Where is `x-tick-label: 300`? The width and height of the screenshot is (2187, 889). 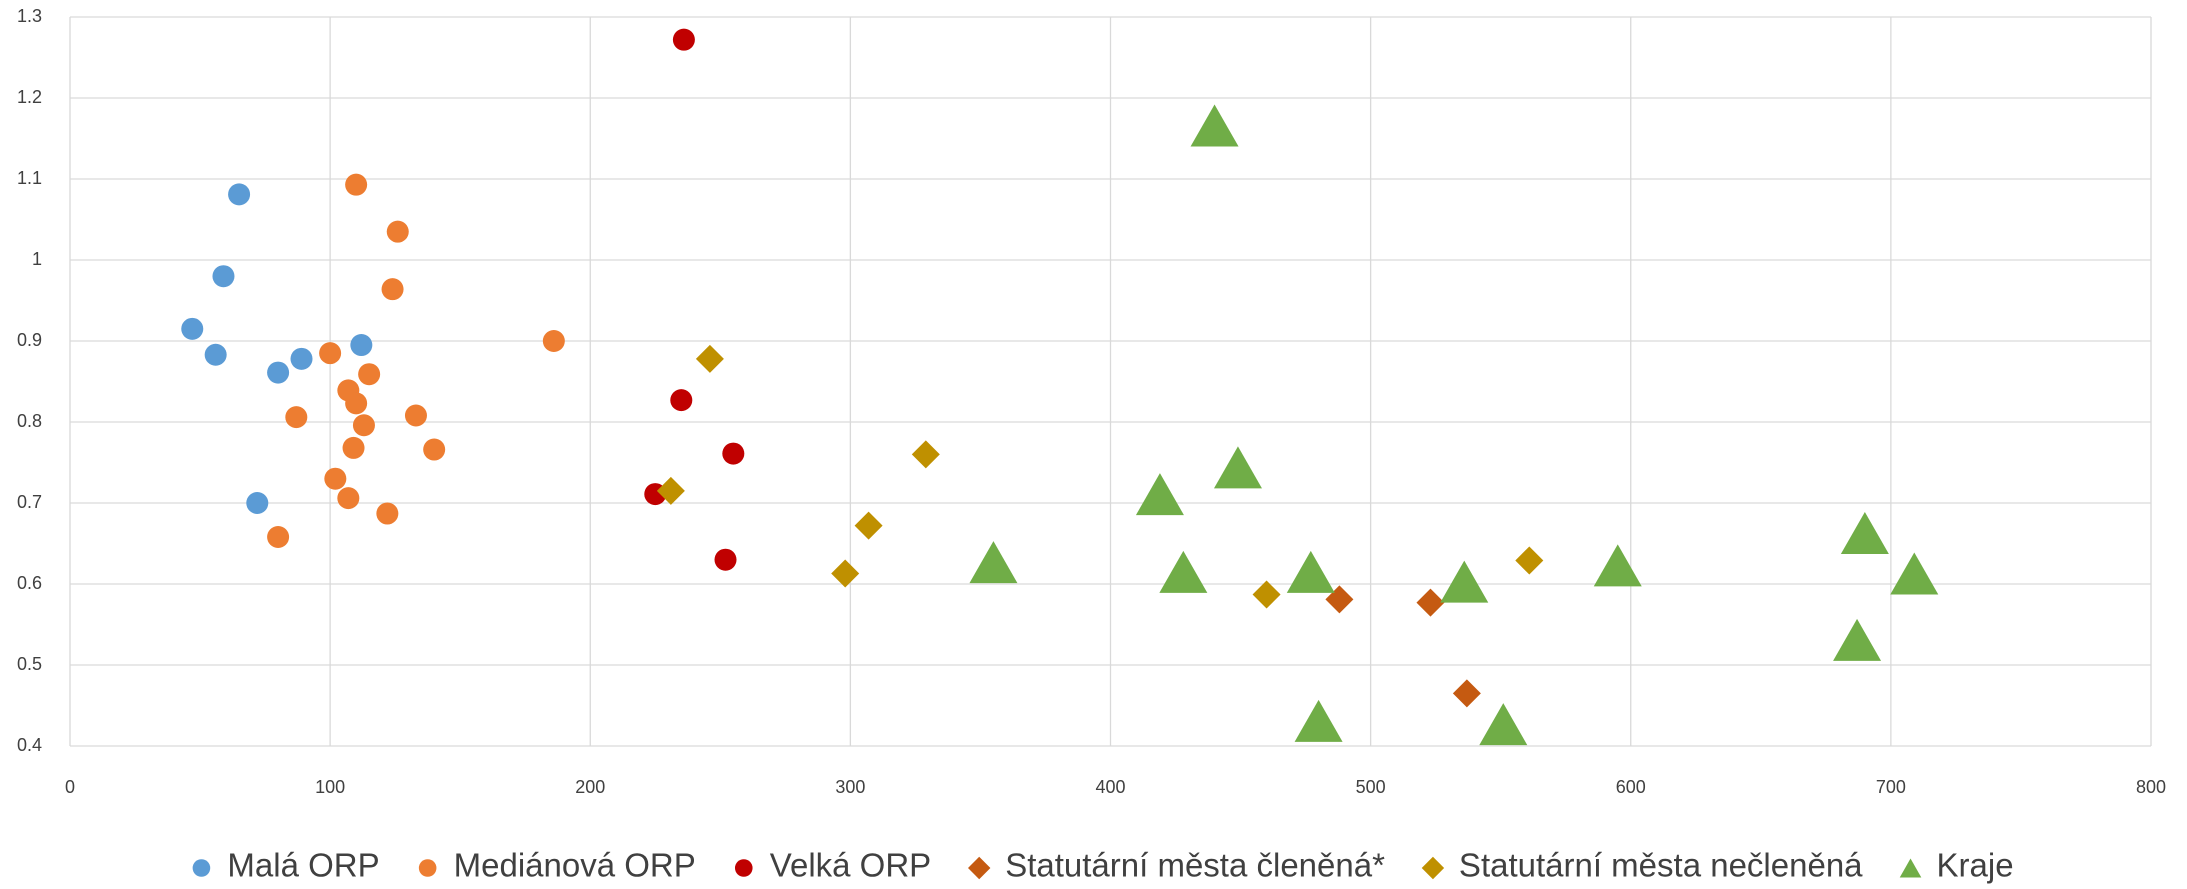 x-tick-label: 300 is located at coordinates (850, 787).